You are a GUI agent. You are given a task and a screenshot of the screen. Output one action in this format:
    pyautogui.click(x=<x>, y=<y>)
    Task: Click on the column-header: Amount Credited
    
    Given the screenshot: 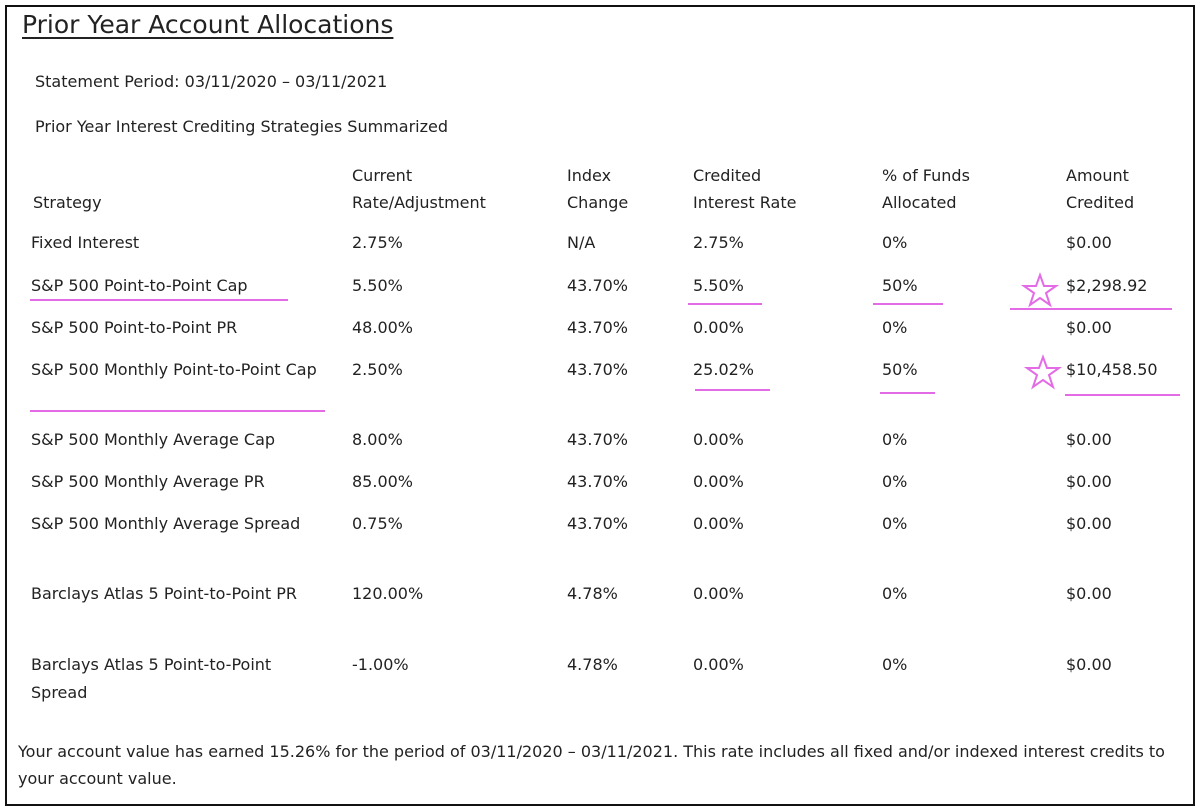 What is the action you would take?
    pyautogui.click(x=1100, y=189)
    